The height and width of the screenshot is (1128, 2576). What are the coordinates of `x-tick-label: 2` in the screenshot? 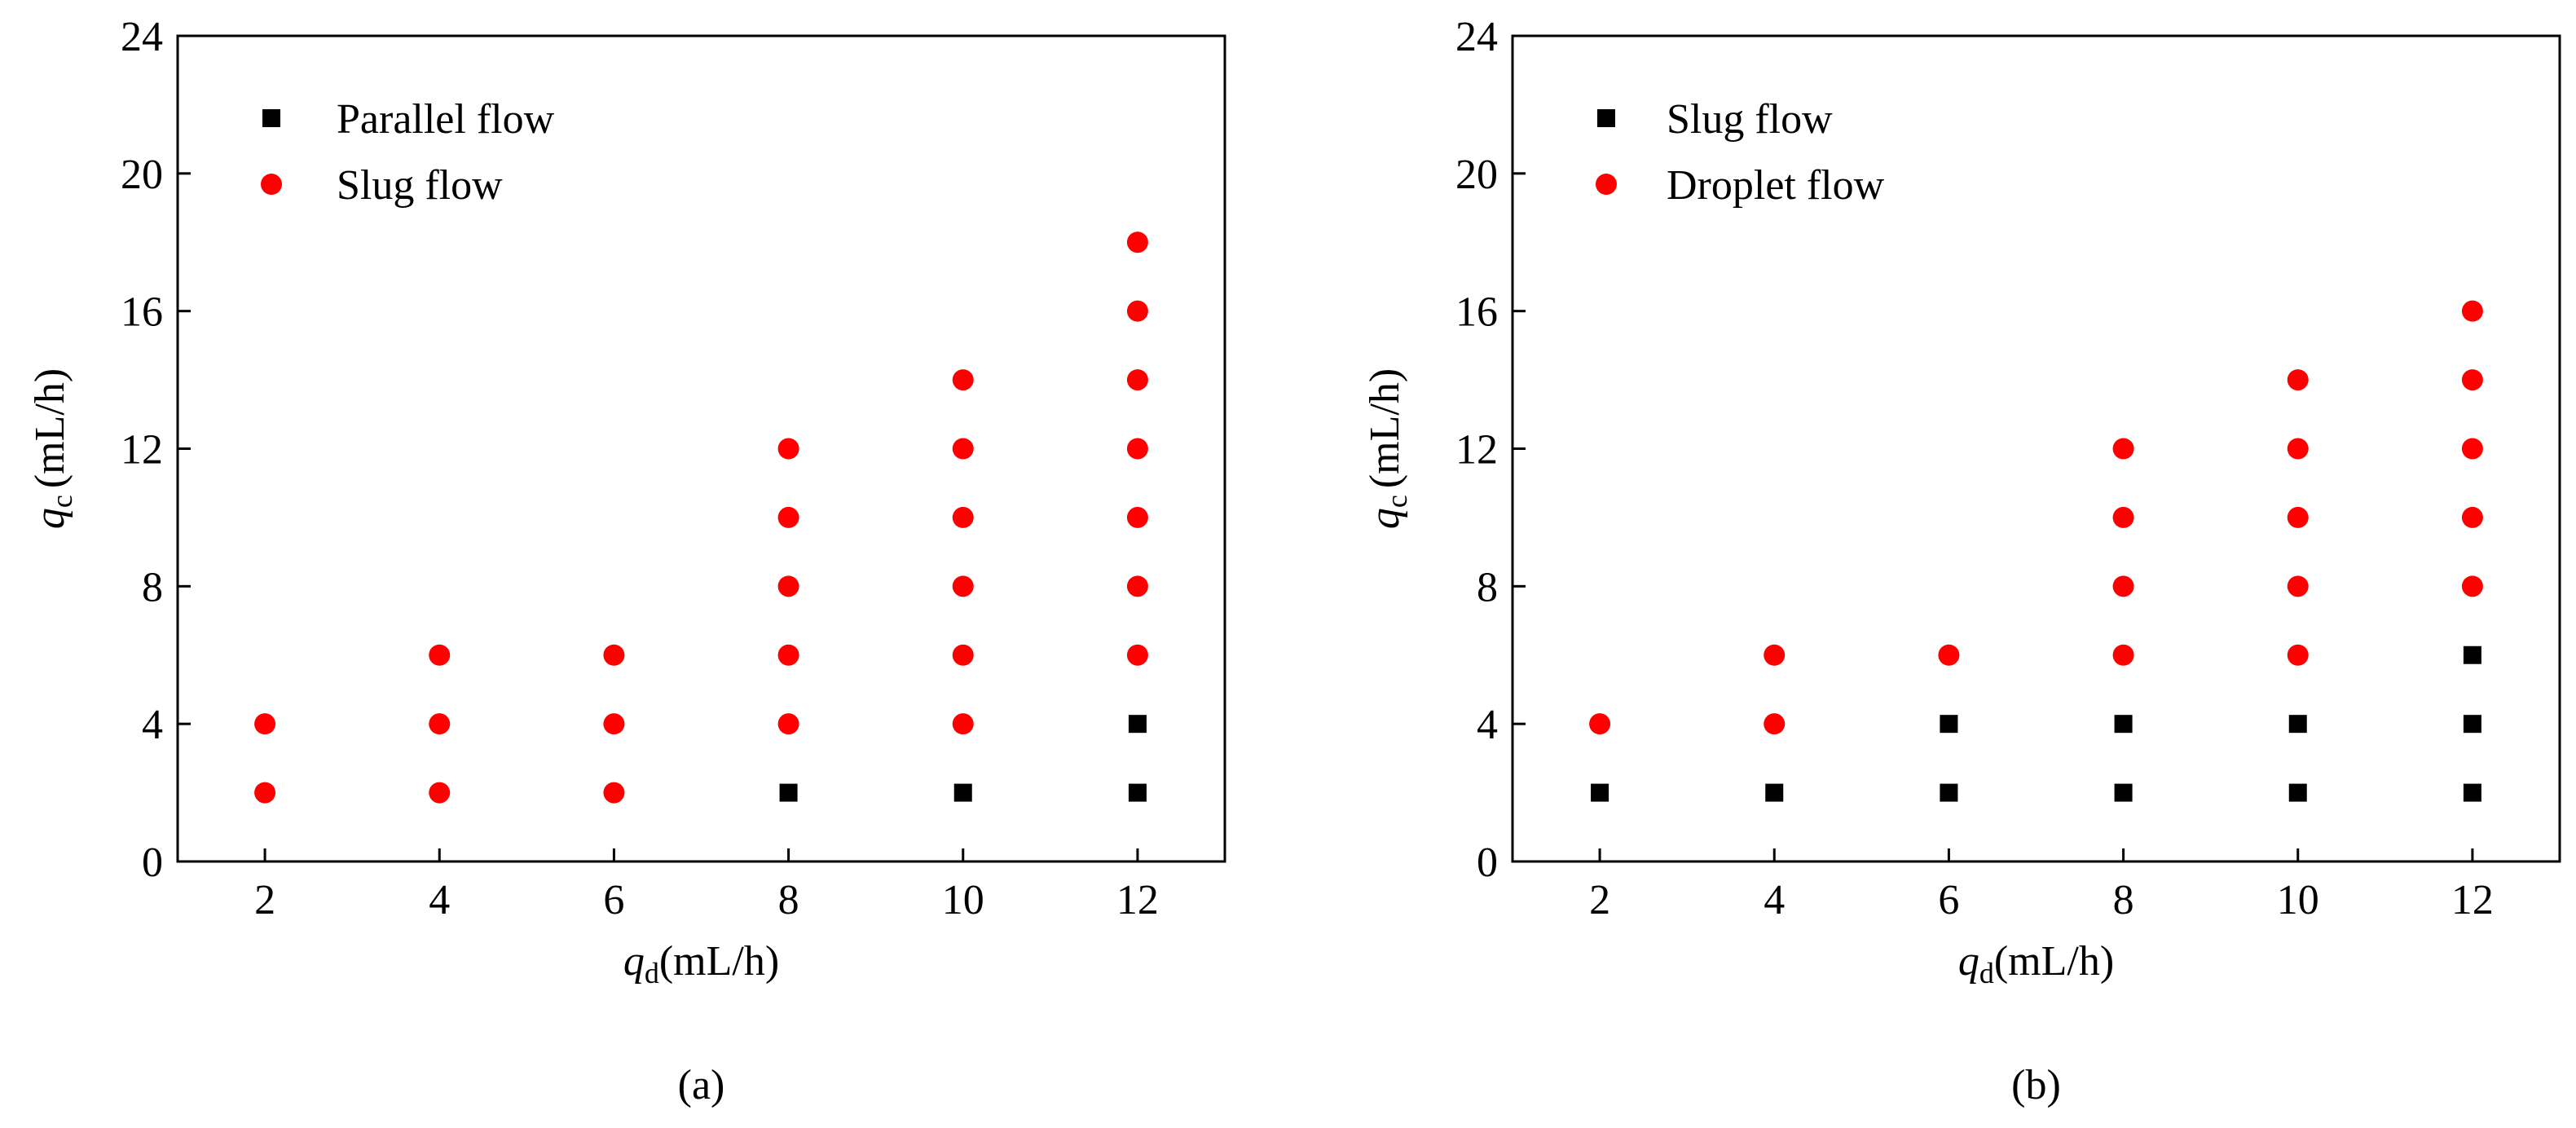 It's located at (1599, 900).